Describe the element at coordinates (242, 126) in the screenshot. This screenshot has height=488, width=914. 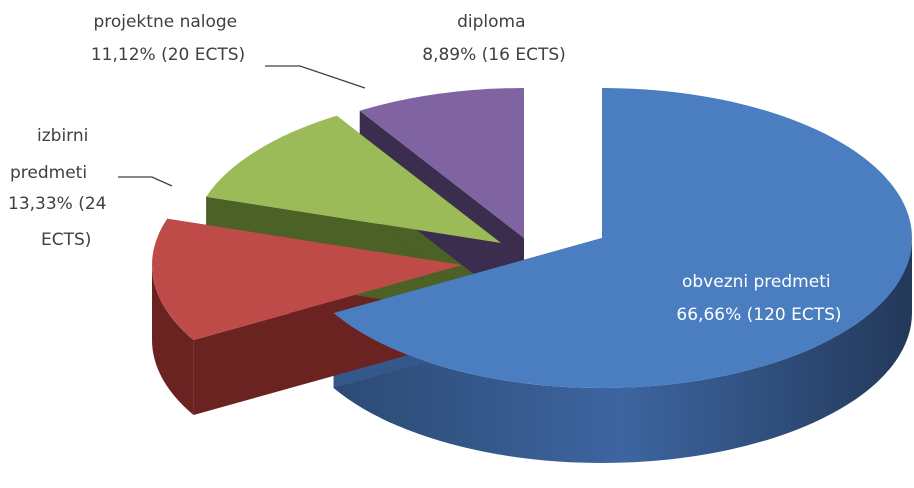
I see `leader-lines-layer` at that location.